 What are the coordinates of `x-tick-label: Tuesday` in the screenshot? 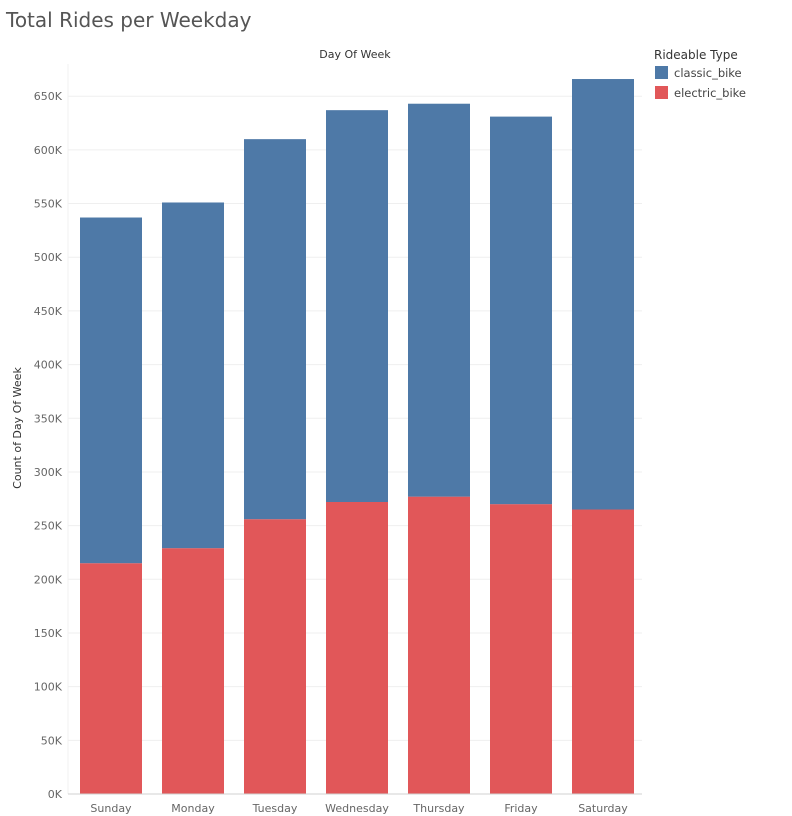 It's located at (275, 808).